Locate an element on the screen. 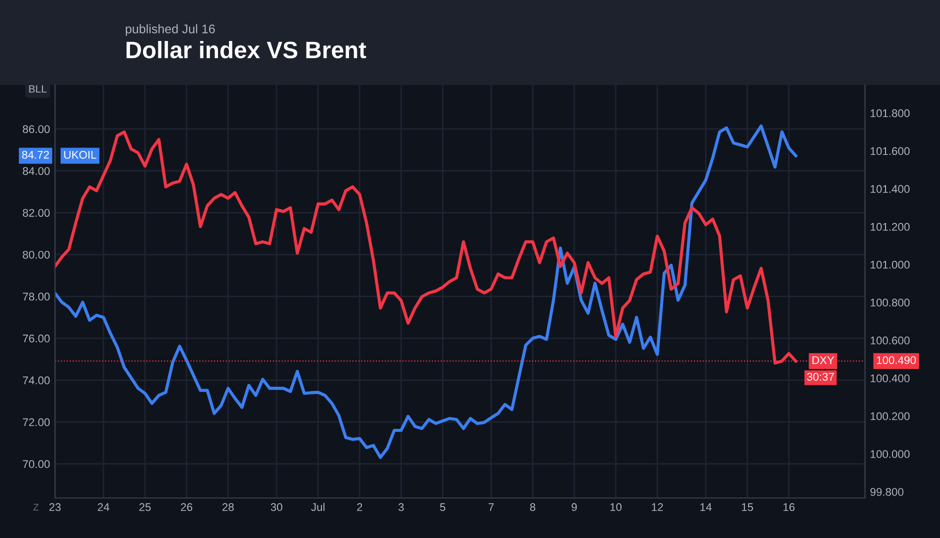 The height and width of the screenshot is (538, 940). x-tick-label: 30 is located at coordinates (276, 507).